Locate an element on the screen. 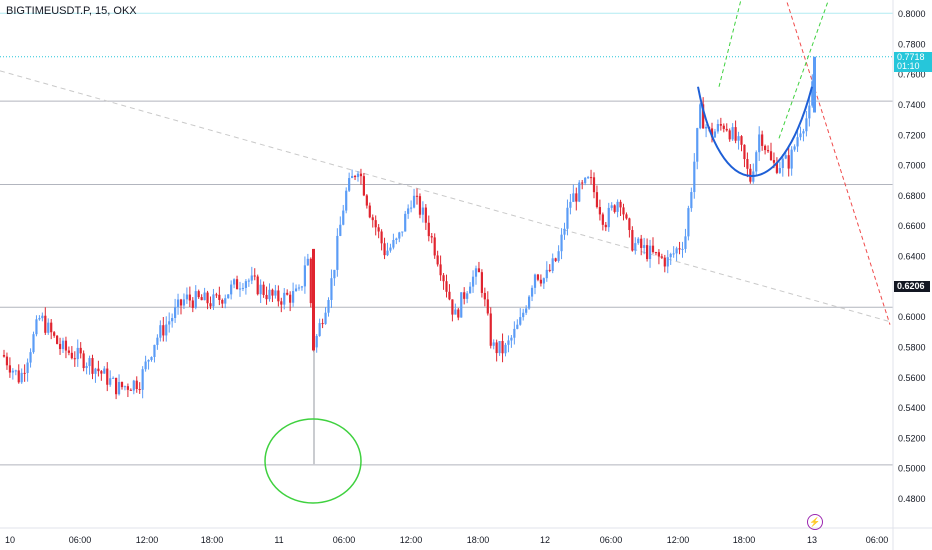  time-tick-label: 06:00 is located at coordinates (611, 540).